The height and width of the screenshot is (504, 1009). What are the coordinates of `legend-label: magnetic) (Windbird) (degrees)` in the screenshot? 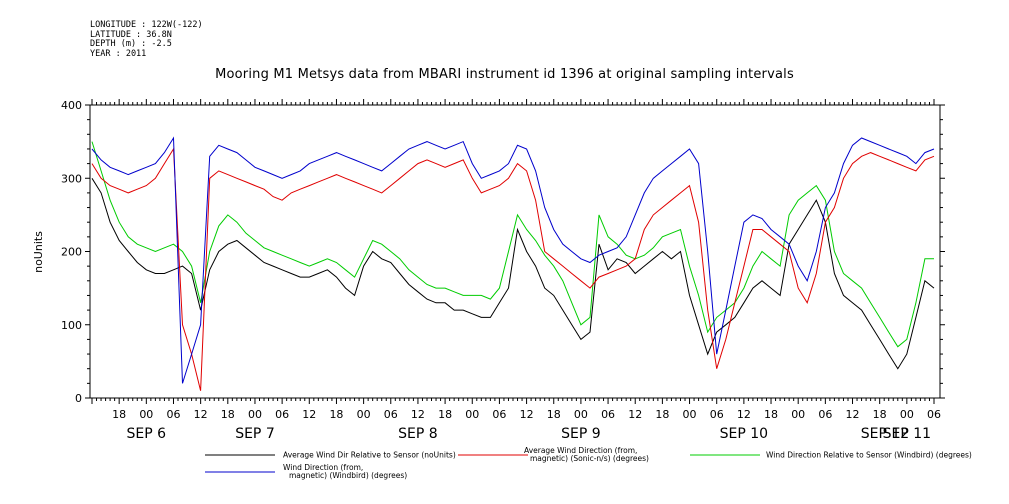 It's located at (348, 475).